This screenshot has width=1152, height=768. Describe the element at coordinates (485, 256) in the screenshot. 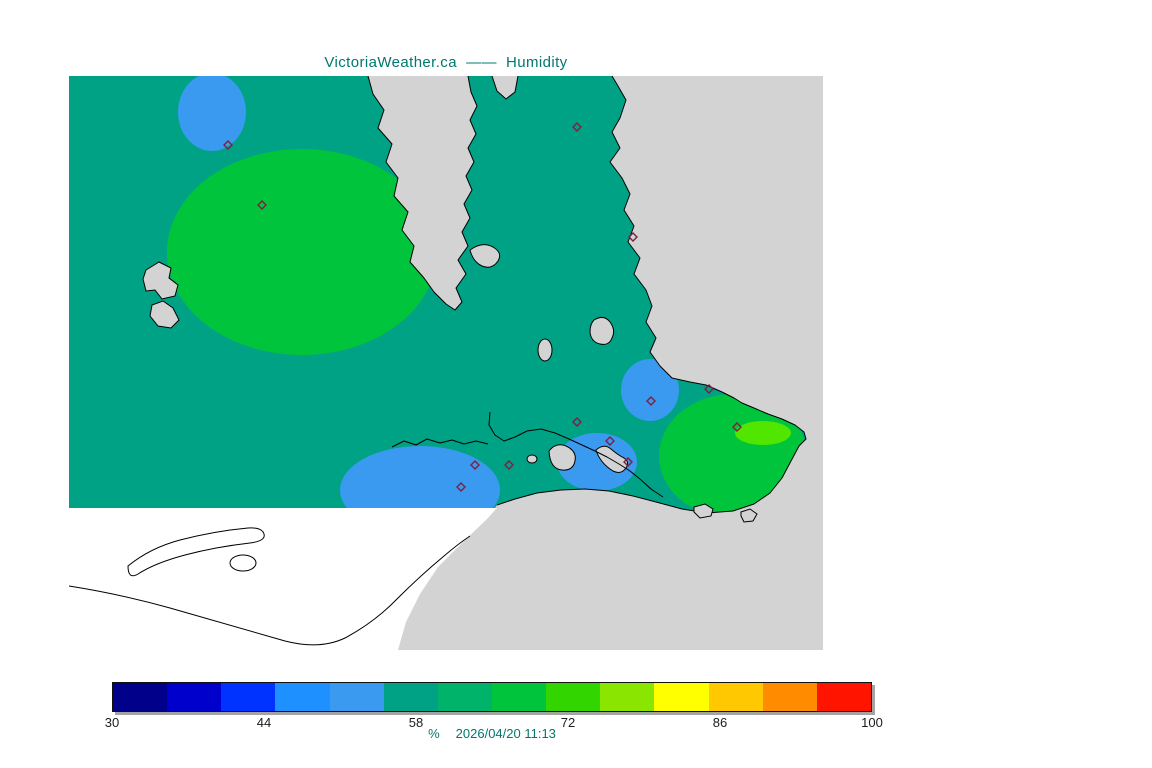

I see `tod-inlet-water` at that location.